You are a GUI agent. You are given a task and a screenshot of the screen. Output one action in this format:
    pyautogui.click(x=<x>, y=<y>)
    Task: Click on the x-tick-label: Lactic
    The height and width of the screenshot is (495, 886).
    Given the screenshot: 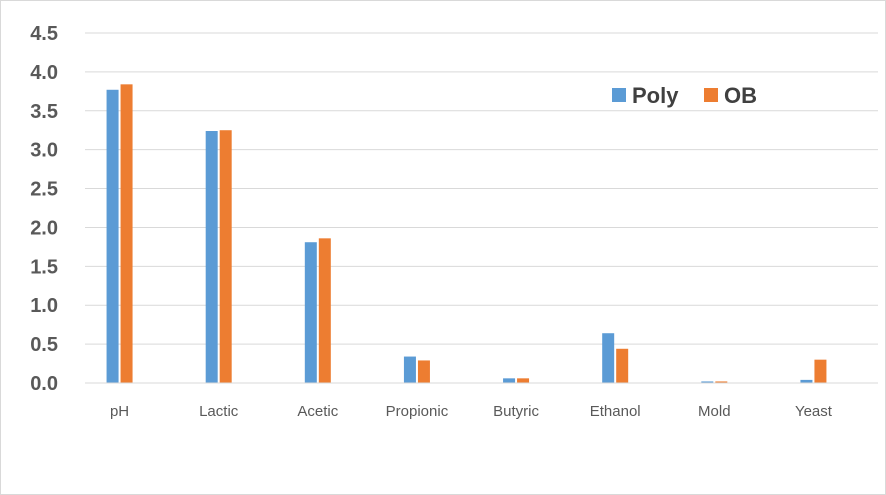 What is the action you would take?
    pyautogui.click(x=219, y=411)
    